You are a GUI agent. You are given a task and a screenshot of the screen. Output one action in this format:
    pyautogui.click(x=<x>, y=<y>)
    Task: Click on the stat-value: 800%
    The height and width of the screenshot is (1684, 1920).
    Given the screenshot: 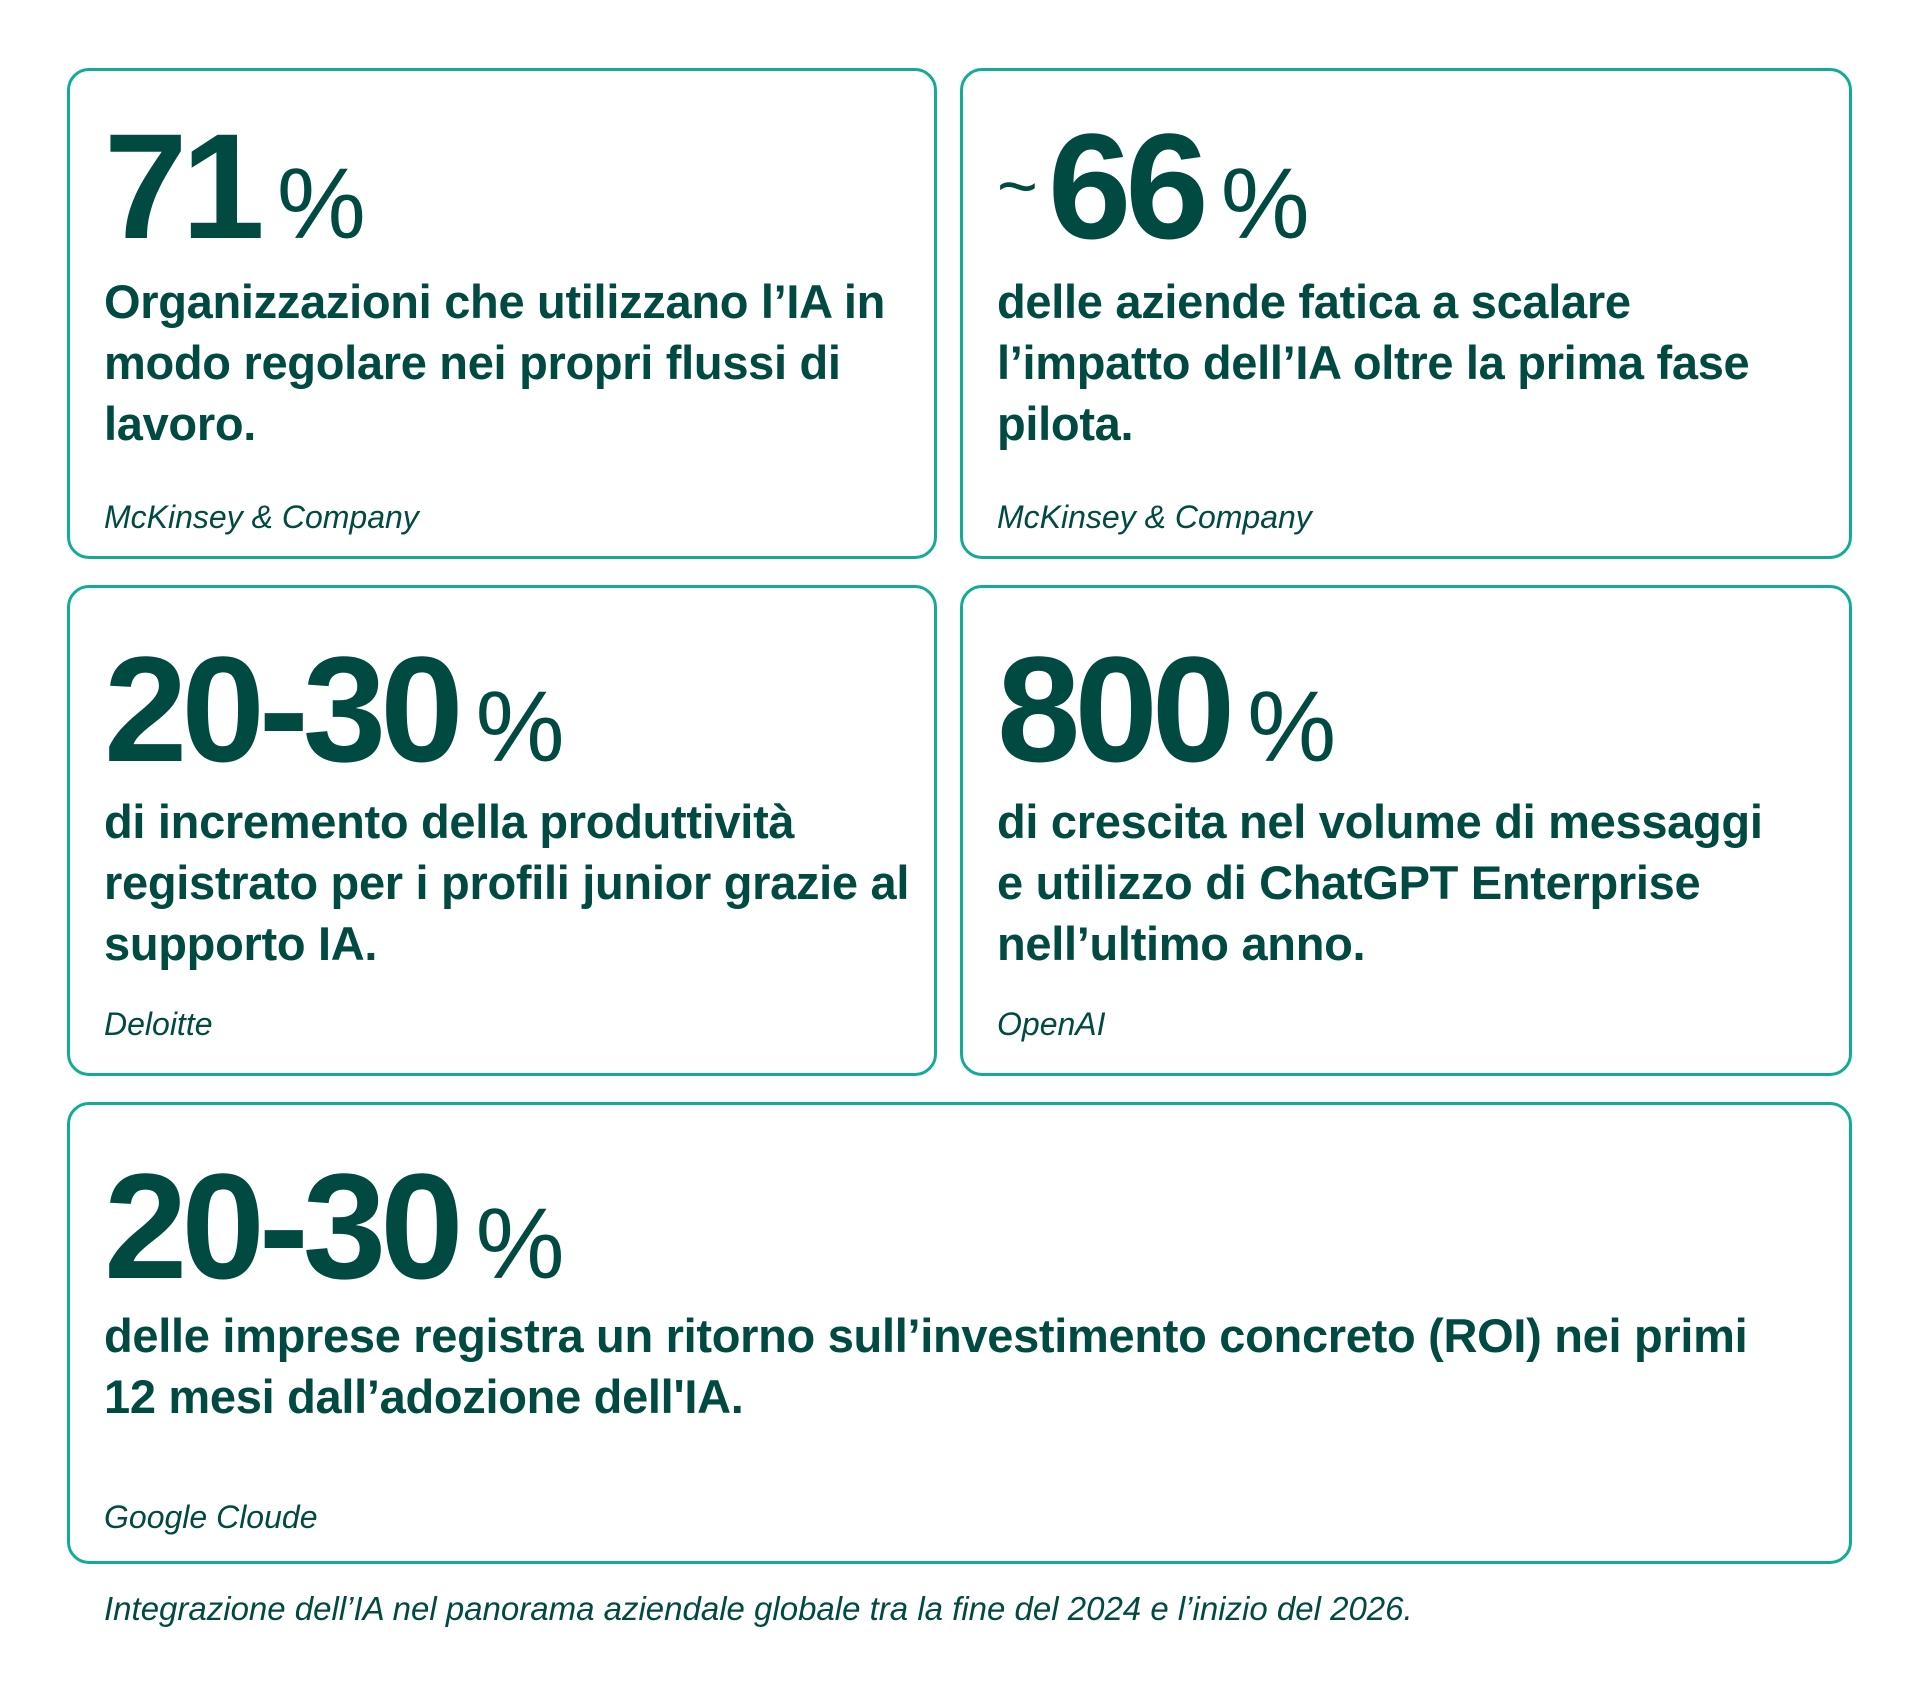 What is the action you would take?
    pyautogui.click(x=1166, y=709)
    